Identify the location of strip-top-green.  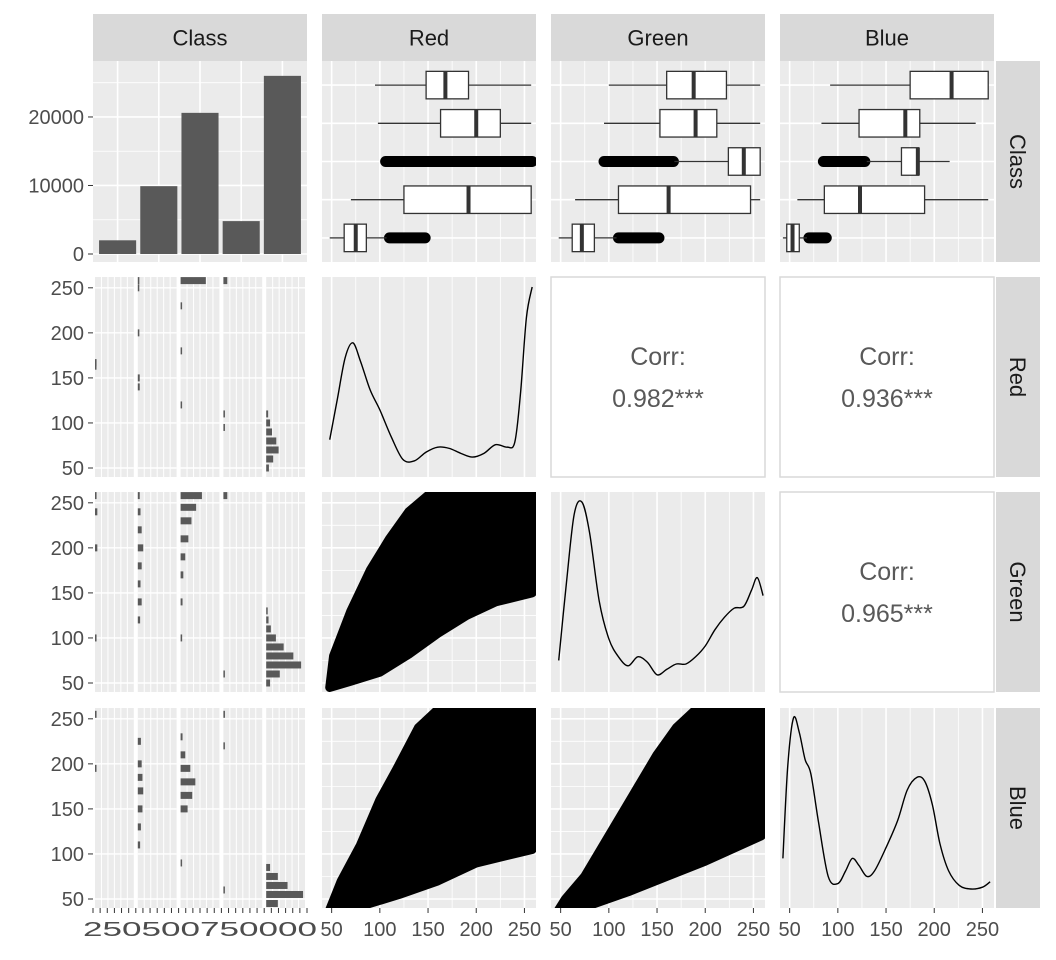
(658, 37).